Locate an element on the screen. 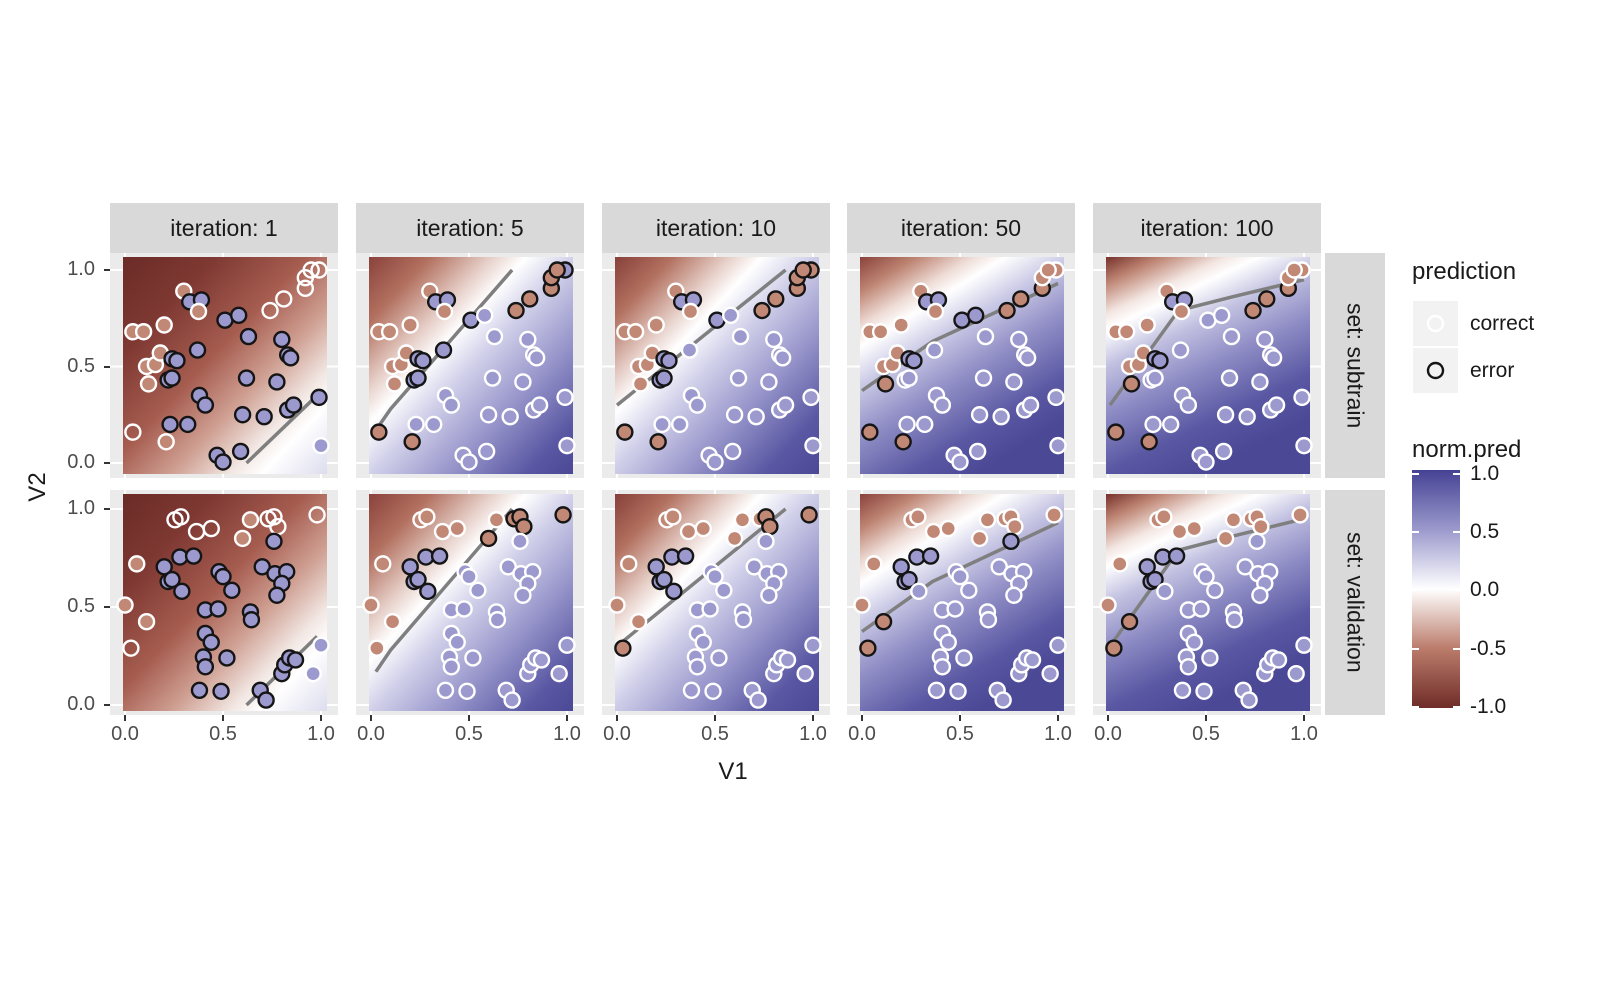 The image size is (1600, 1000). colorbar-tick-label: 1.0 is located at coordinates (1485, 473).